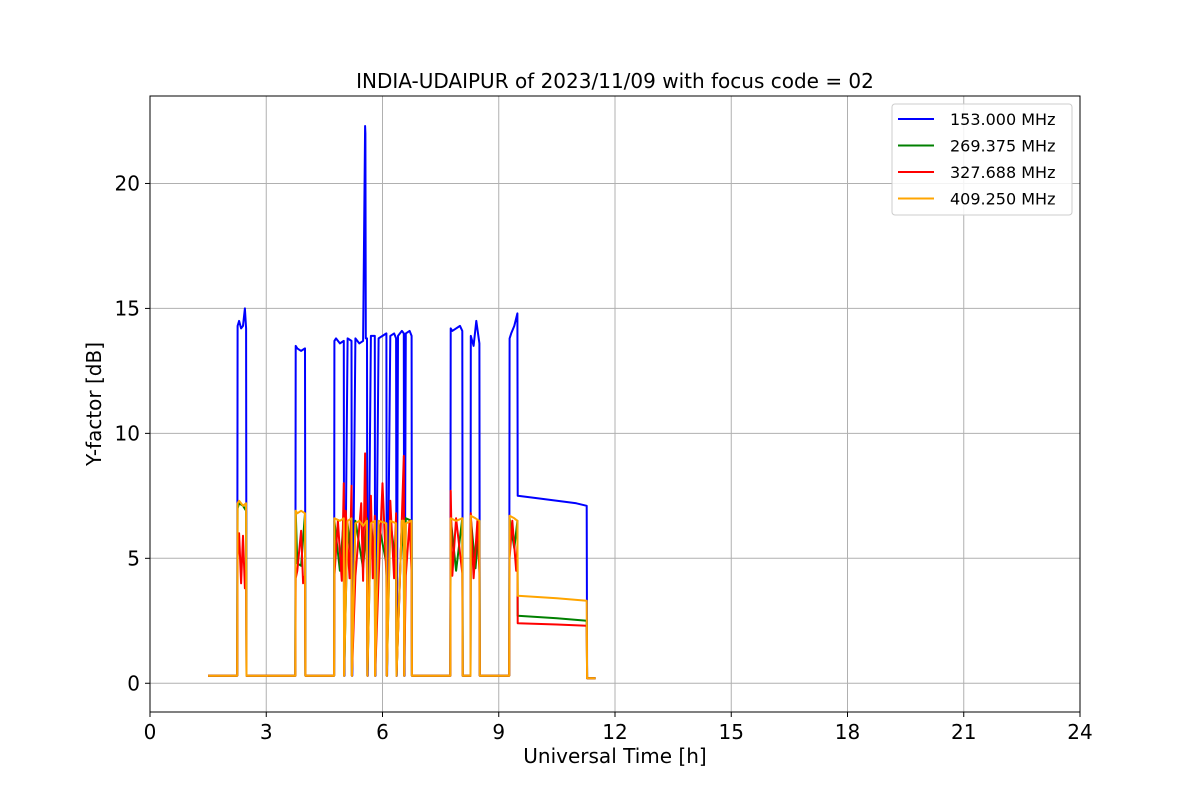 The image size is (1200, 800). I want to click on x-axis: 0 3 6 9 12 15 18 21 24, so click(618, 728).